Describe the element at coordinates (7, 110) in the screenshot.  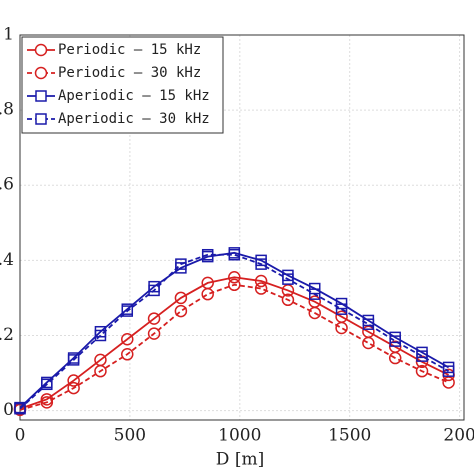
I see `y-tick-label: .8` at that location.